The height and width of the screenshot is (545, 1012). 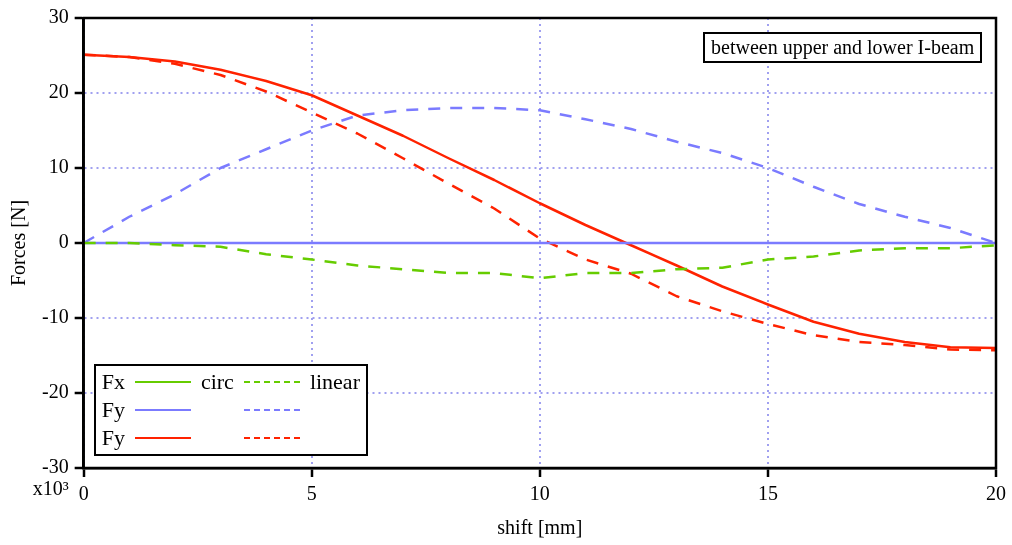 What do you see at coordinates (767, 493) in the screenshot?
I see `x-tick-label: 15` at bounding box center [767, 493].